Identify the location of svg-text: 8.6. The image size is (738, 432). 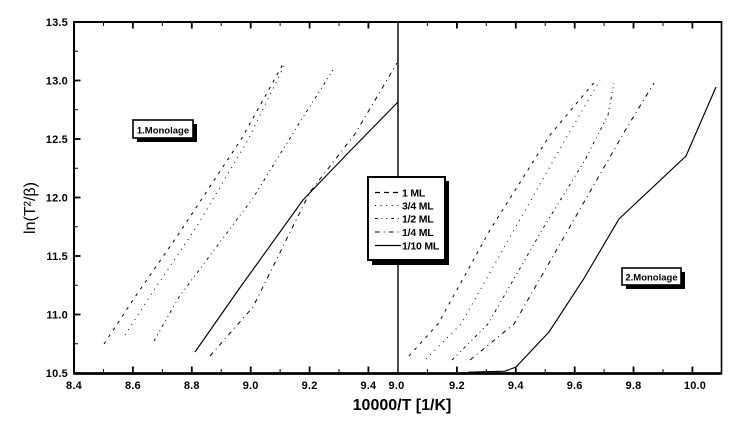
(133, 386).